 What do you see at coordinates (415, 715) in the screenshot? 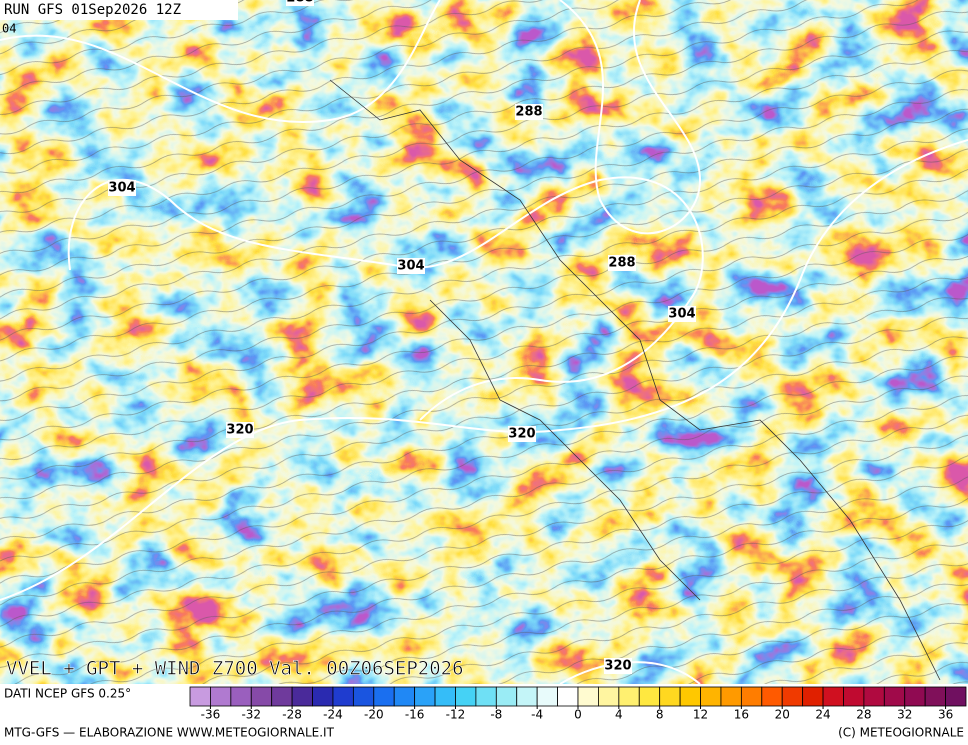
I see `colorbar-tick-label: -16` at bounding box center [415, 715].